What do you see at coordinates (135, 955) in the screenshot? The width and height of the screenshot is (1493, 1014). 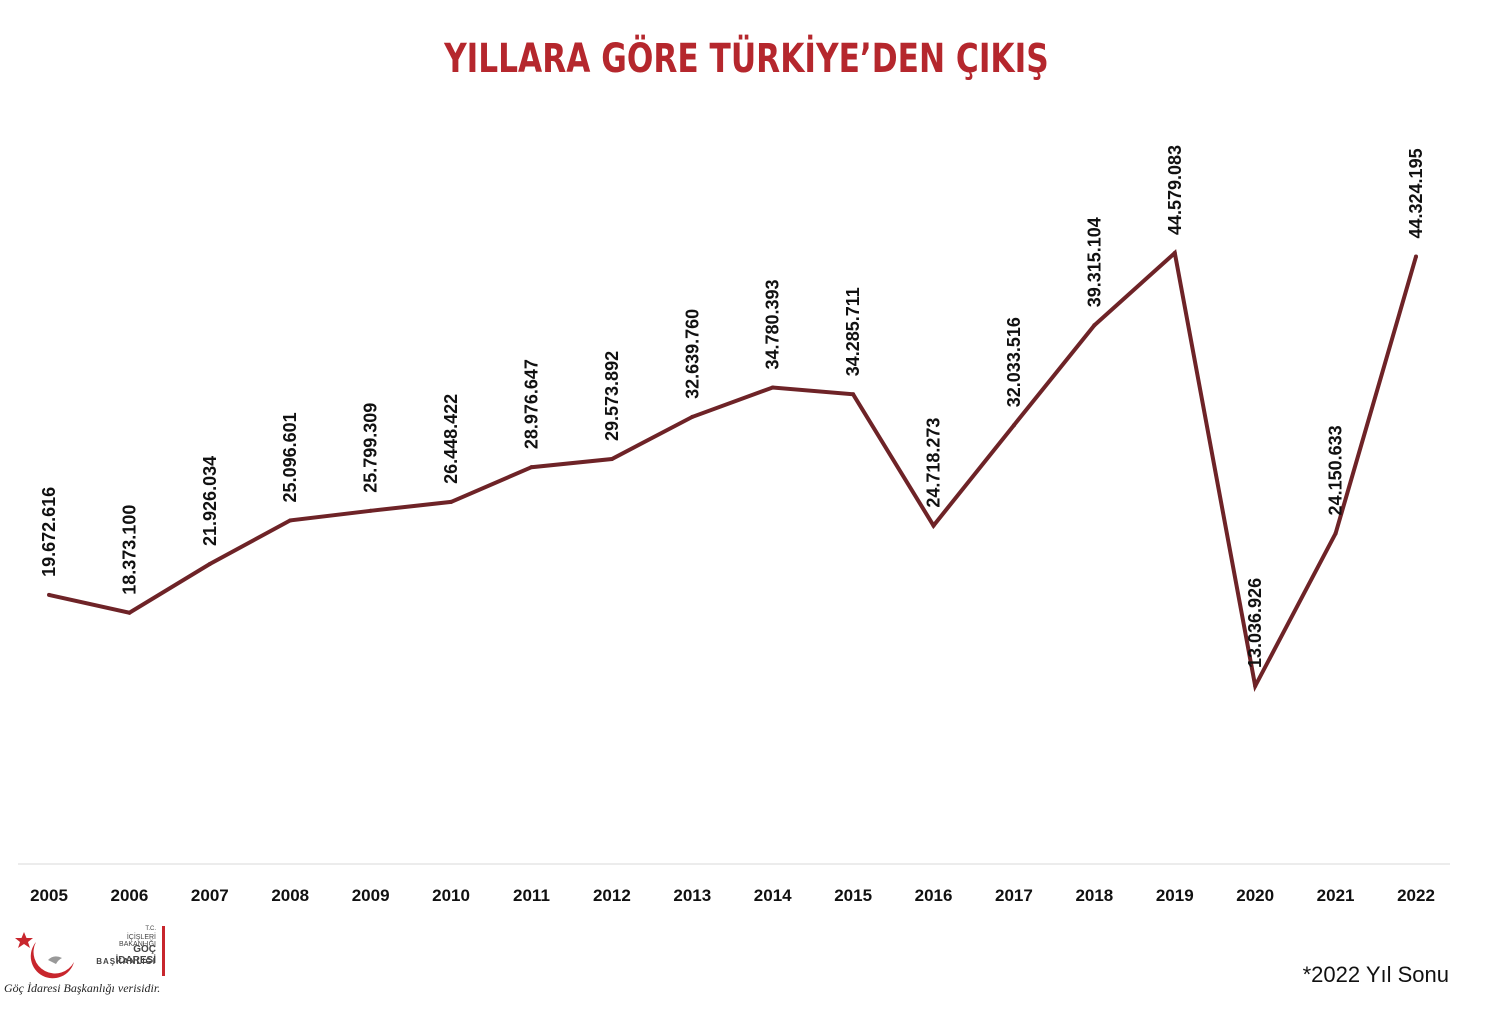 I see `logo-text-agency: GÖÇ İDARESİ` at bounding box center [135, 955].